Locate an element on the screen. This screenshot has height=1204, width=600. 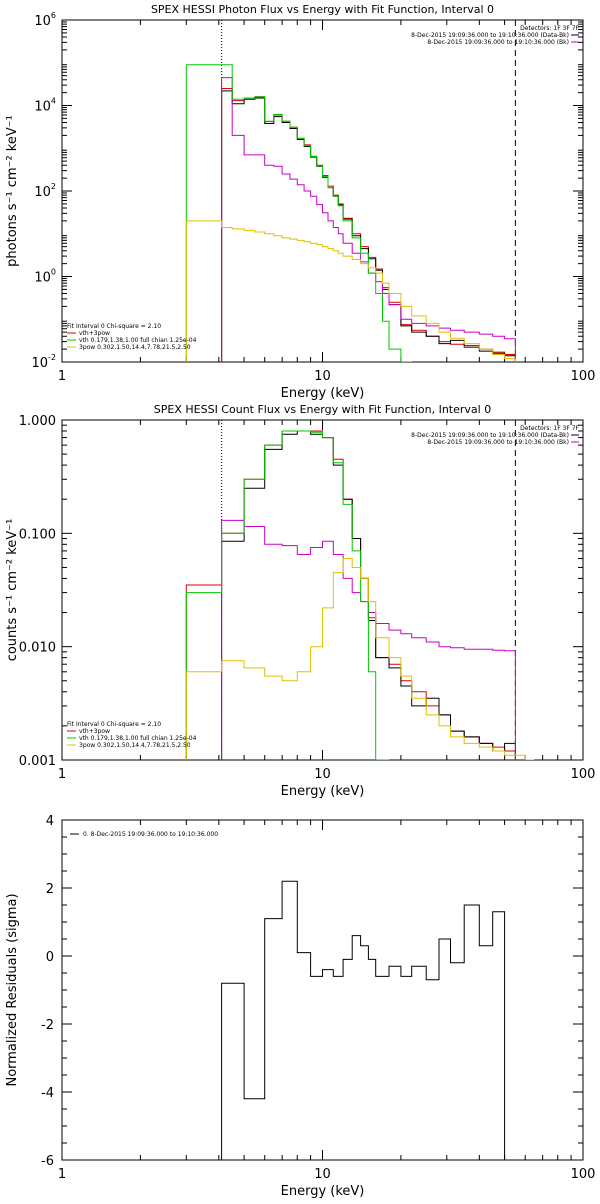
y-tick-label: -4 is located at coordinates (47, 1093).